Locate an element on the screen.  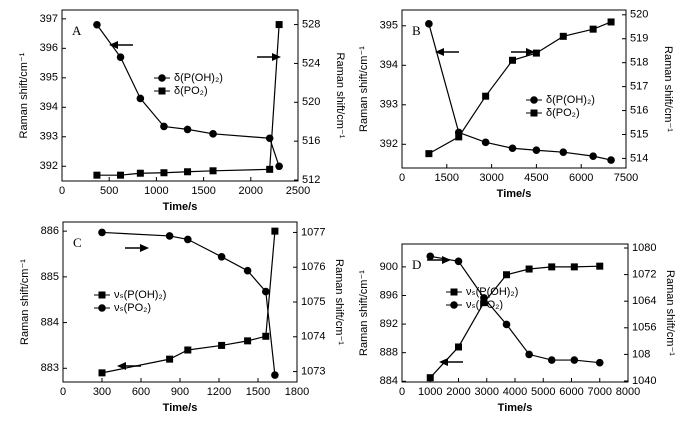
x-tick-label: 7000 is located at coordinates (600, 392).